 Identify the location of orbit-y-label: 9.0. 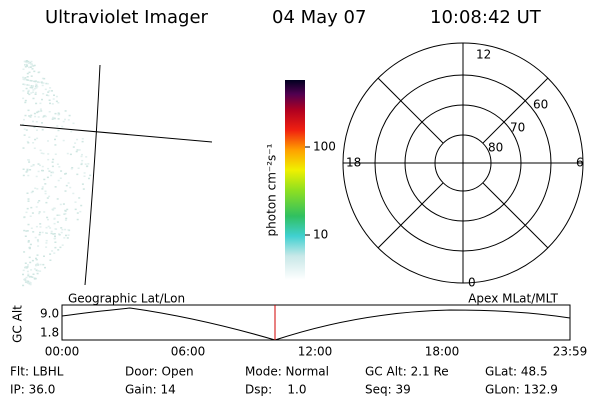
(49, 314).